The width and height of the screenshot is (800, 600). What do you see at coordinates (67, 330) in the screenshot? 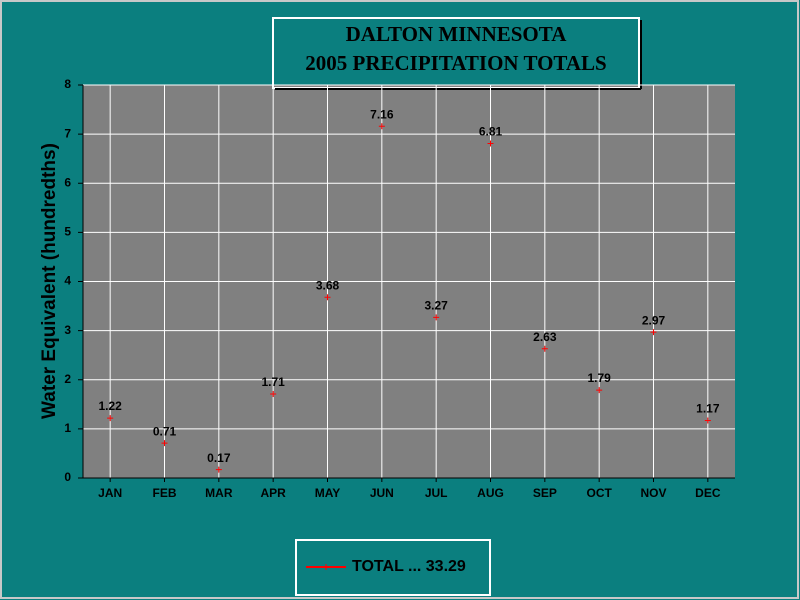
I see `y-tick-label: 3` at bounding box center [67, 330].